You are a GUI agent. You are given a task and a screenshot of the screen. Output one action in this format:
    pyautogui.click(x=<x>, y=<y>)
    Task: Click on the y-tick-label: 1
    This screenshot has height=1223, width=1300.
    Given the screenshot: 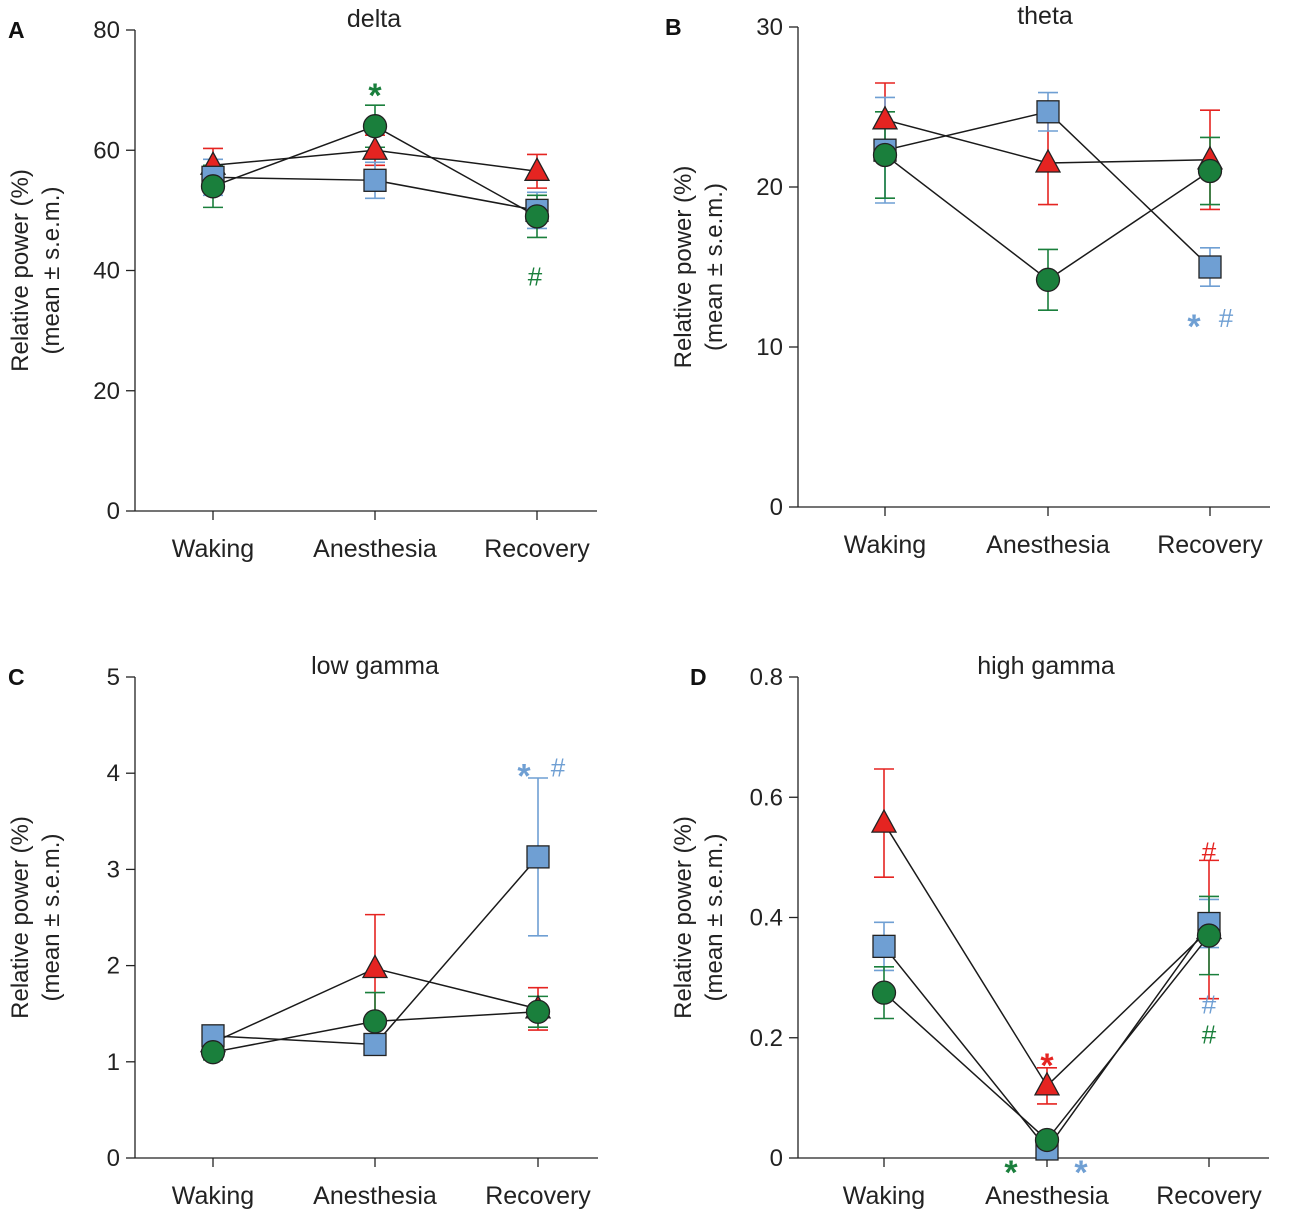 What is the action you would take?
    pyautogui.click(x=113, y=1062)
    